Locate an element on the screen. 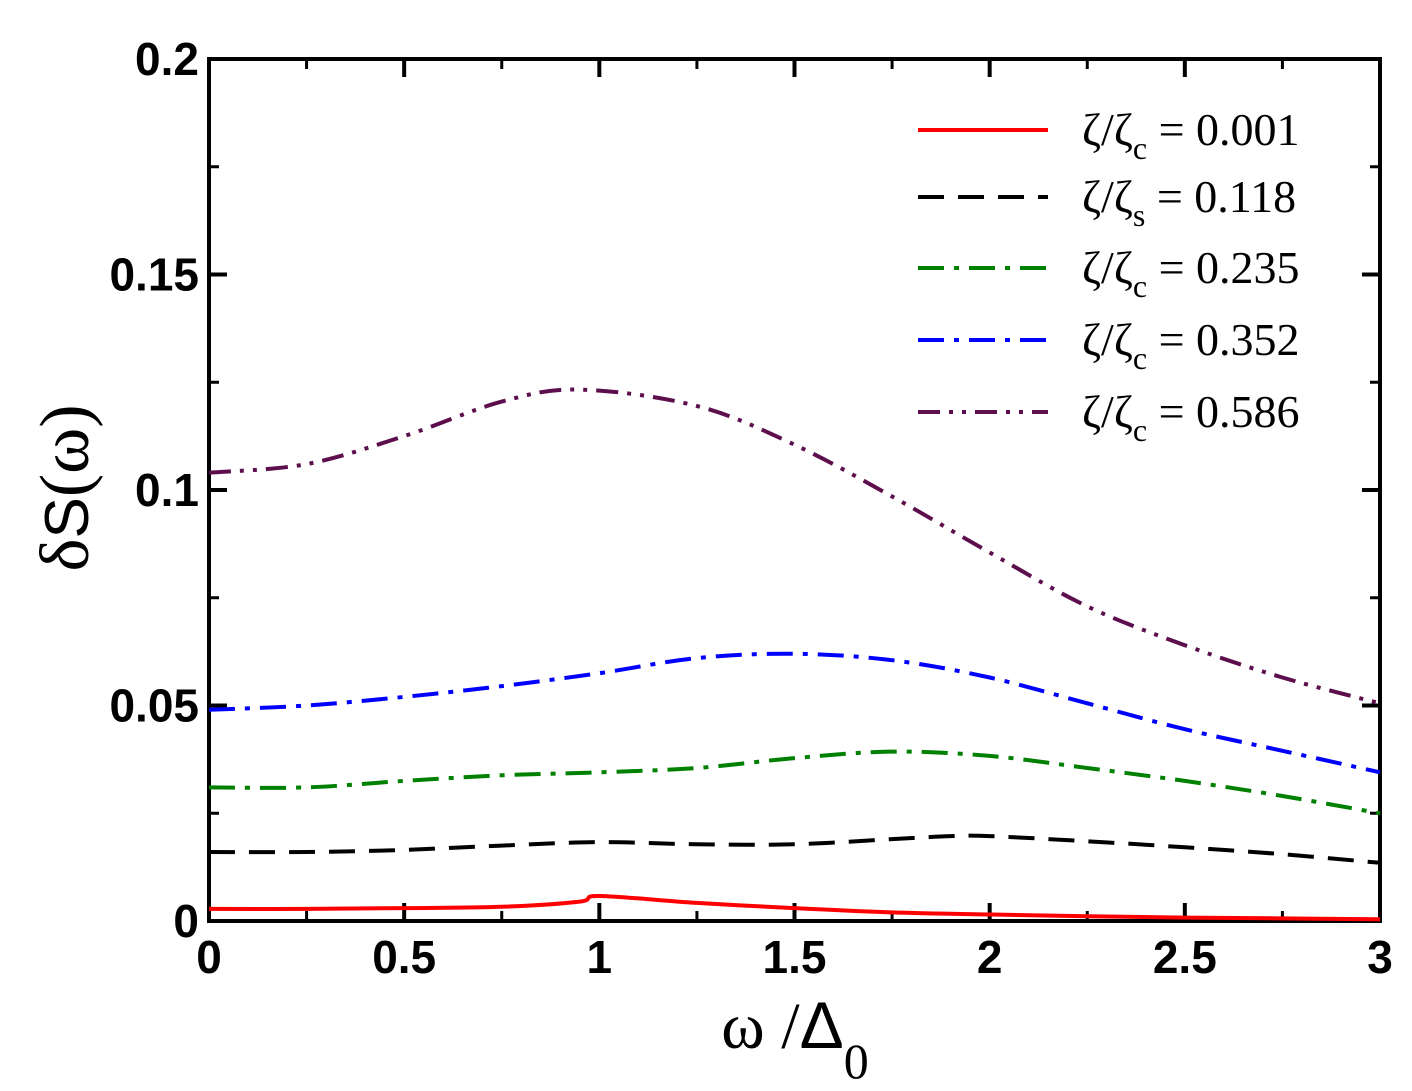  x-axis-label-subscript: 0 is located at coordinates (856, 1061).